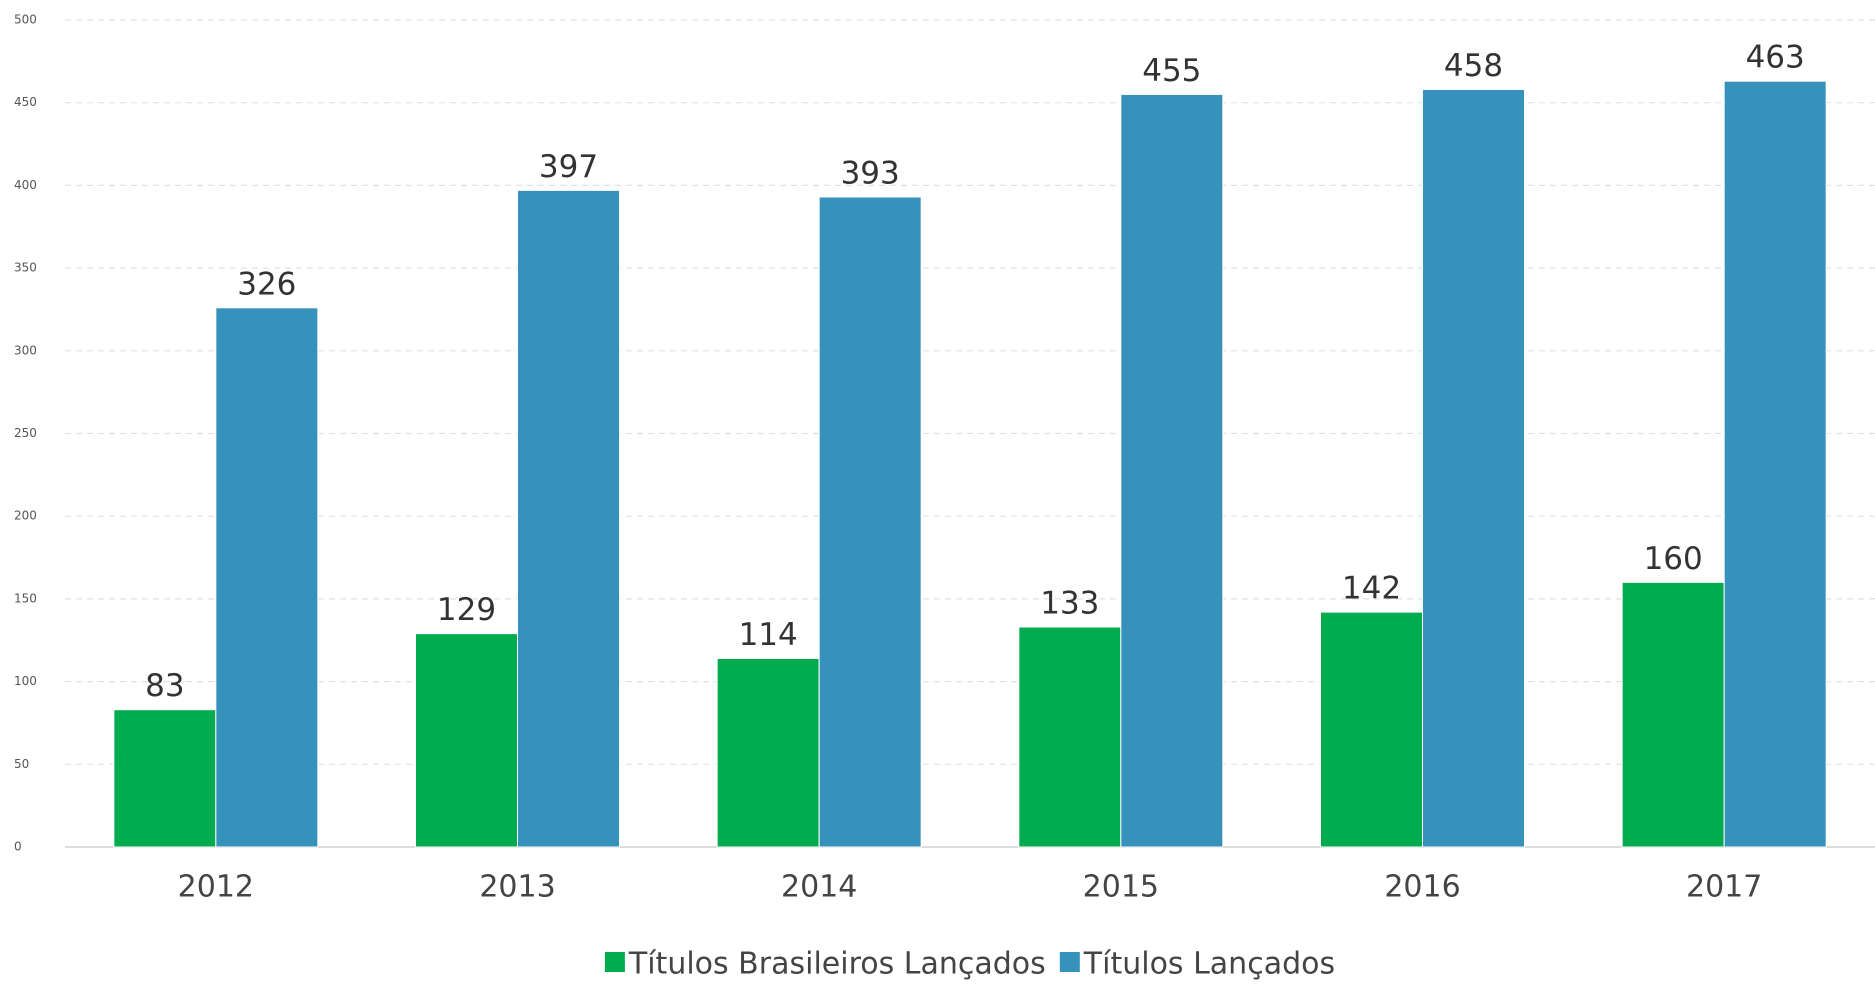 This screenshot has width=1875, height=990. Describe the element at coordinates (25, 350) in the screenshot. I see `y-tick-label: 300` at that location.